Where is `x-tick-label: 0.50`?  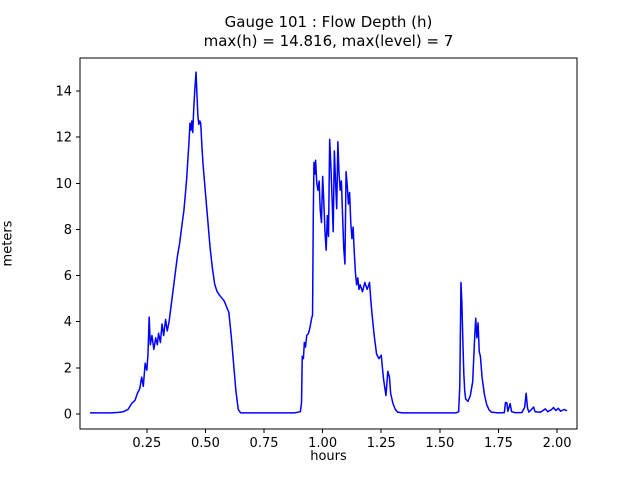 x-tick-label: 0.50 is located at coordinates (205, 443).